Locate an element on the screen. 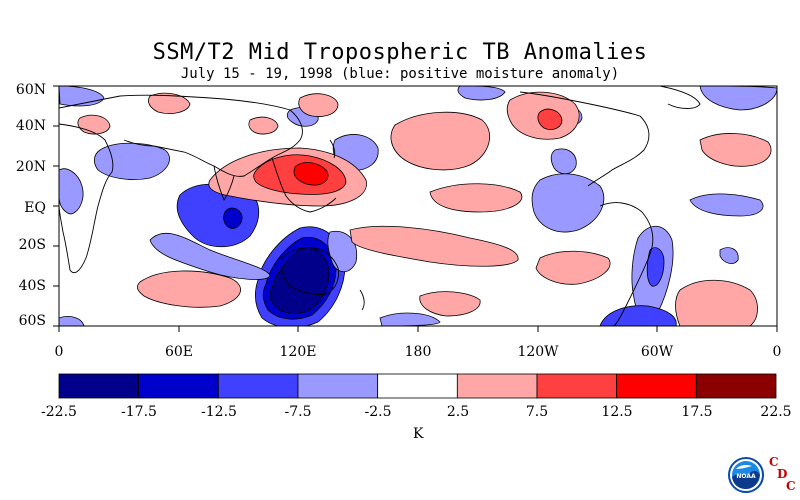  anomaly-arabia is located at coordinates (132, 161).